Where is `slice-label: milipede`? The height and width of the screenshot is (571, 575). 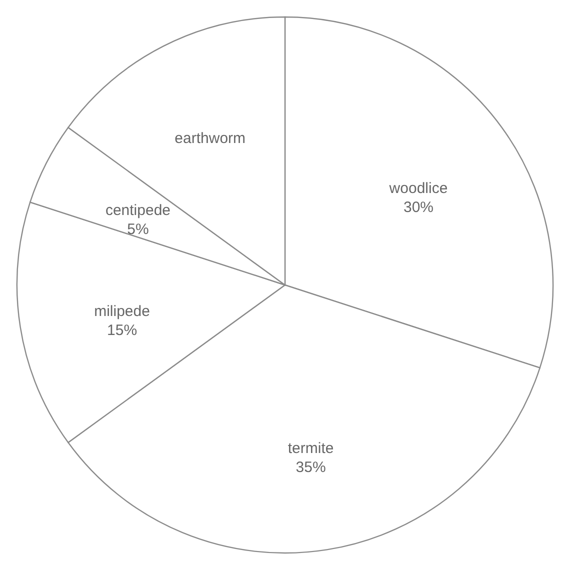 slice-label: milipede is located at coordinates (122, 311).